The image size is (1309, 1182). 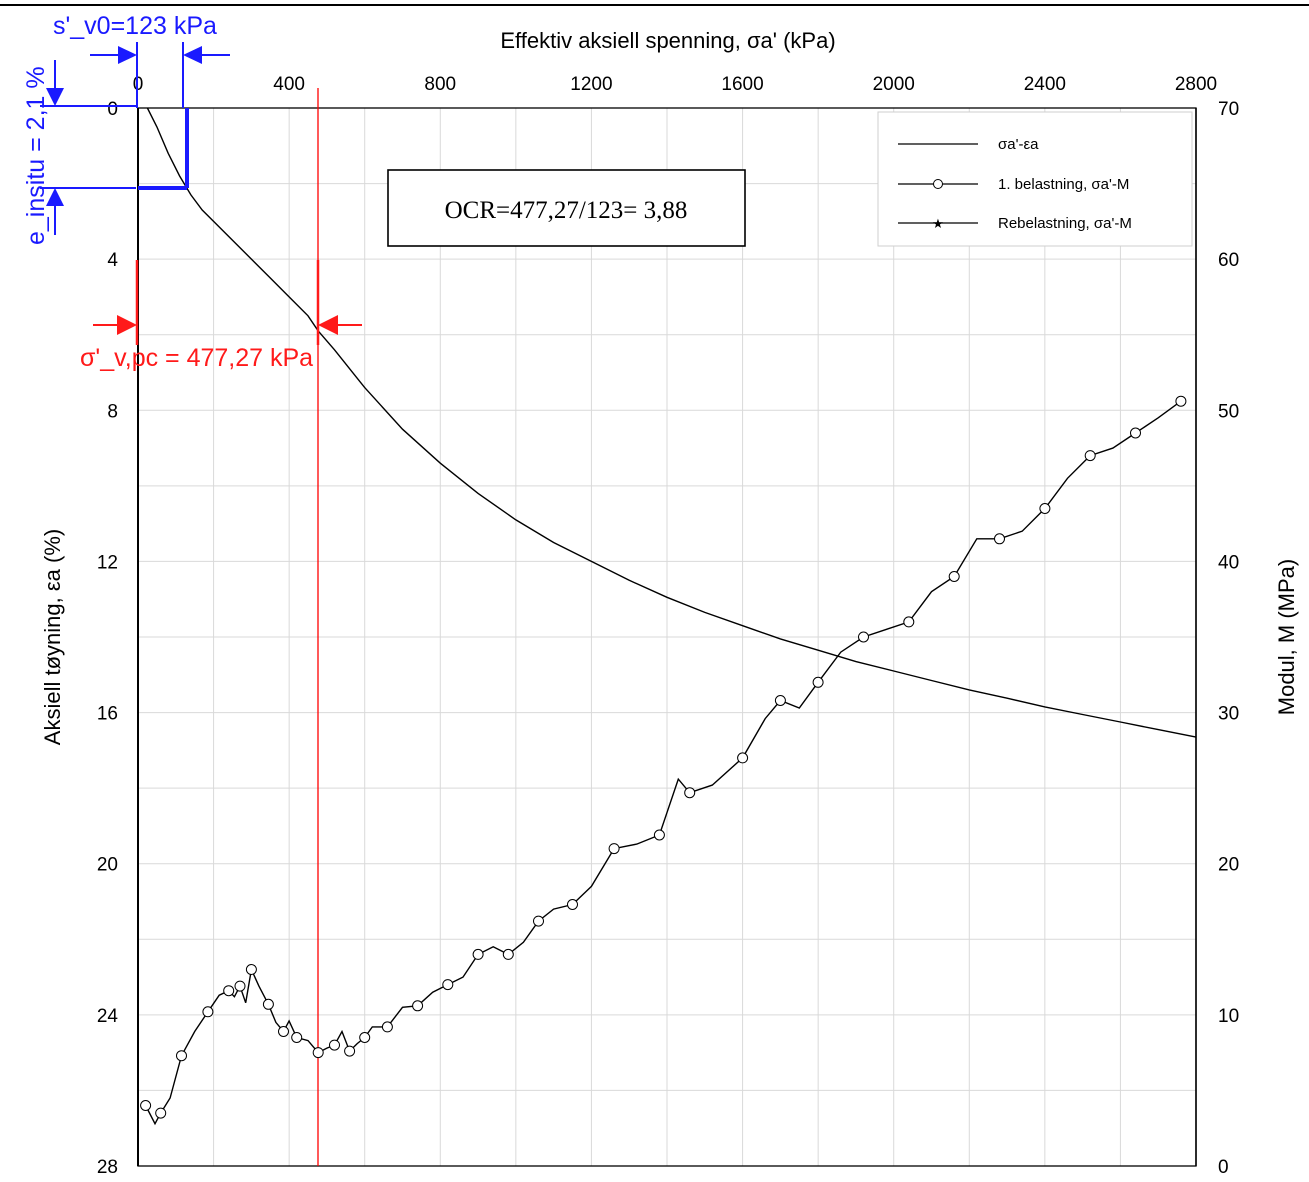 I want to click on left-y-tick-label: 28, so click(x=107, y=1167).